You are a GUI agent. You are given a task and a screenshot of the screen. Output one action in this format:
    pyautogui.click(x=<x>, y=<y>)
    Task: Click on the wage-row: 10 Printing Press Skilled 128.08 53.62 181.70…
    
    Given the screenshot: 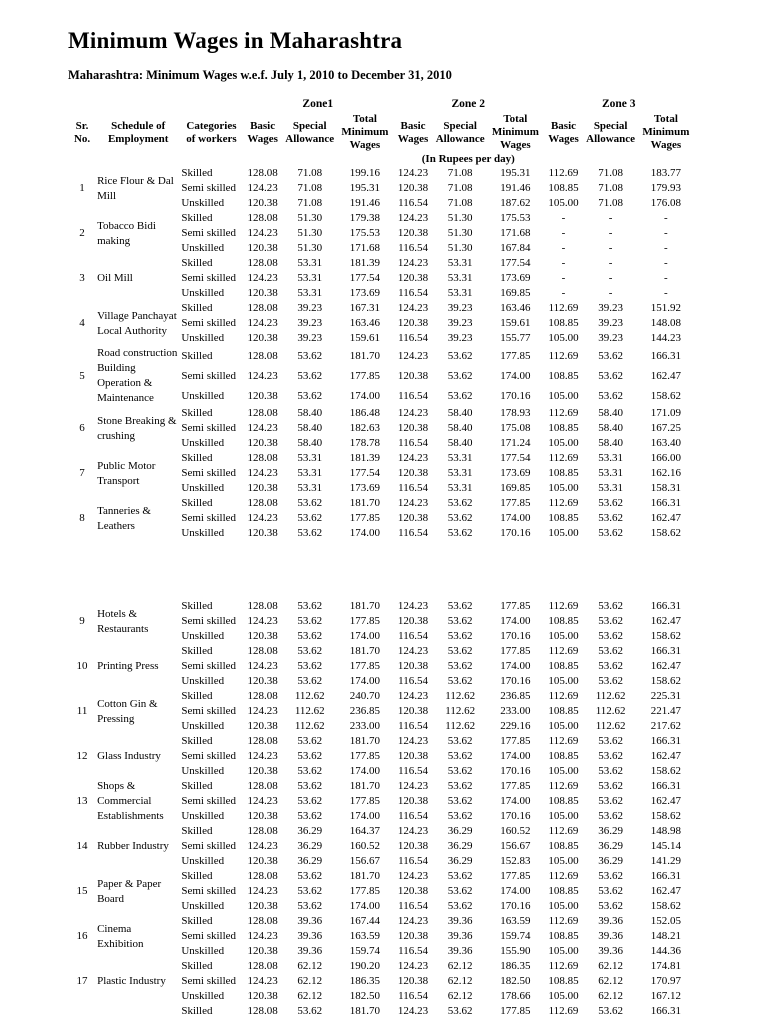 What is the action you would take?
    pyautogui.click(x=381, y=658)
    